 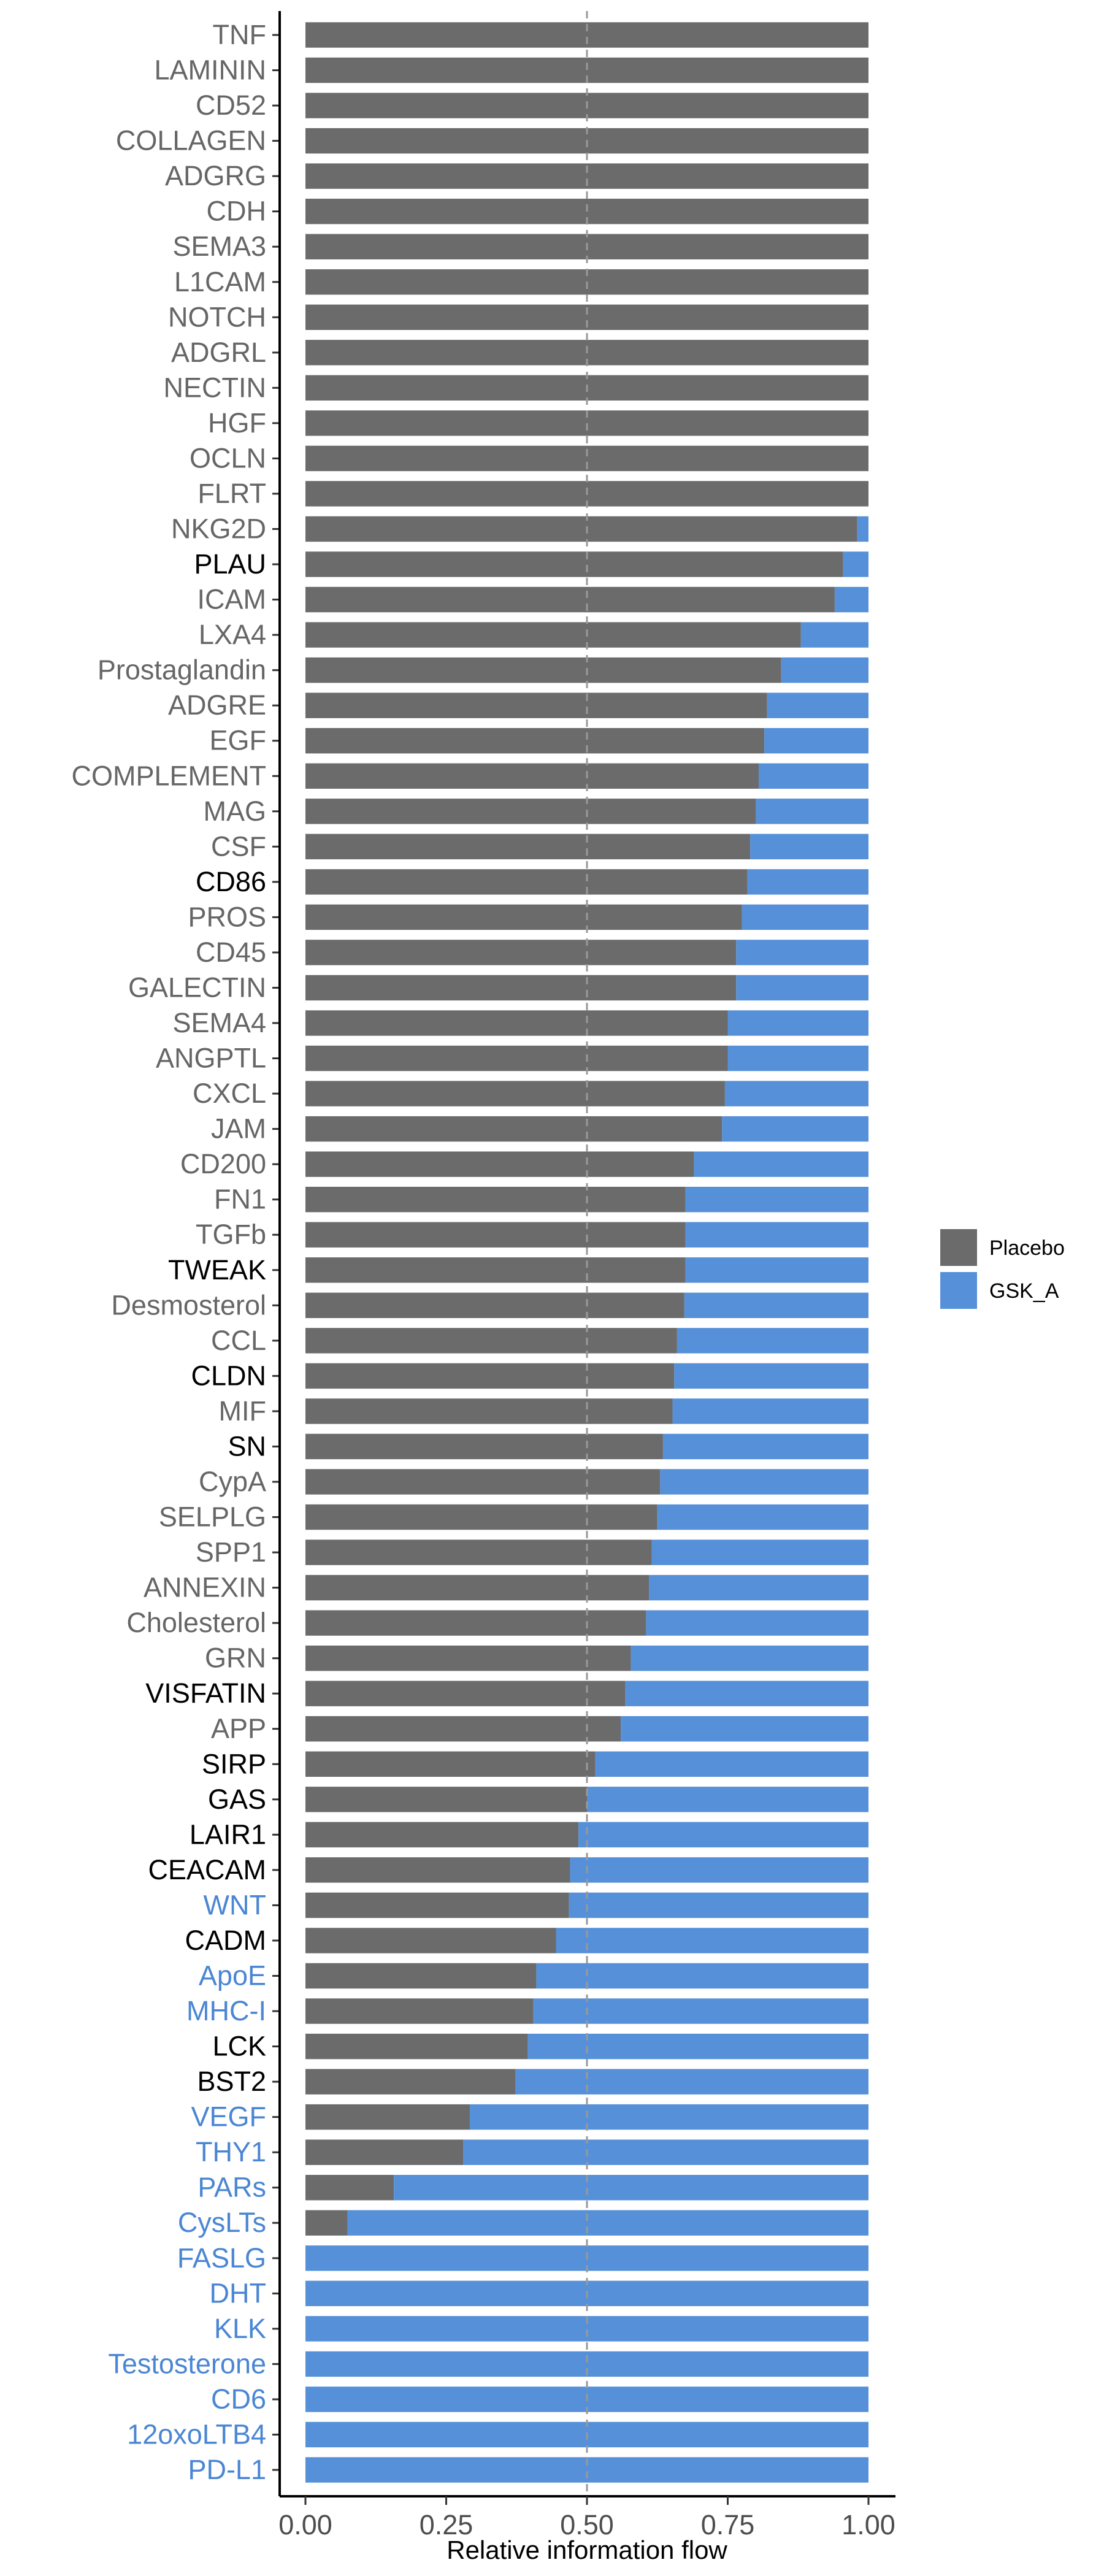 What do you see at coordinates (232, 634) in the screenshot?
I see `category-label-17: LXA4` at bounding box center [232, 634].